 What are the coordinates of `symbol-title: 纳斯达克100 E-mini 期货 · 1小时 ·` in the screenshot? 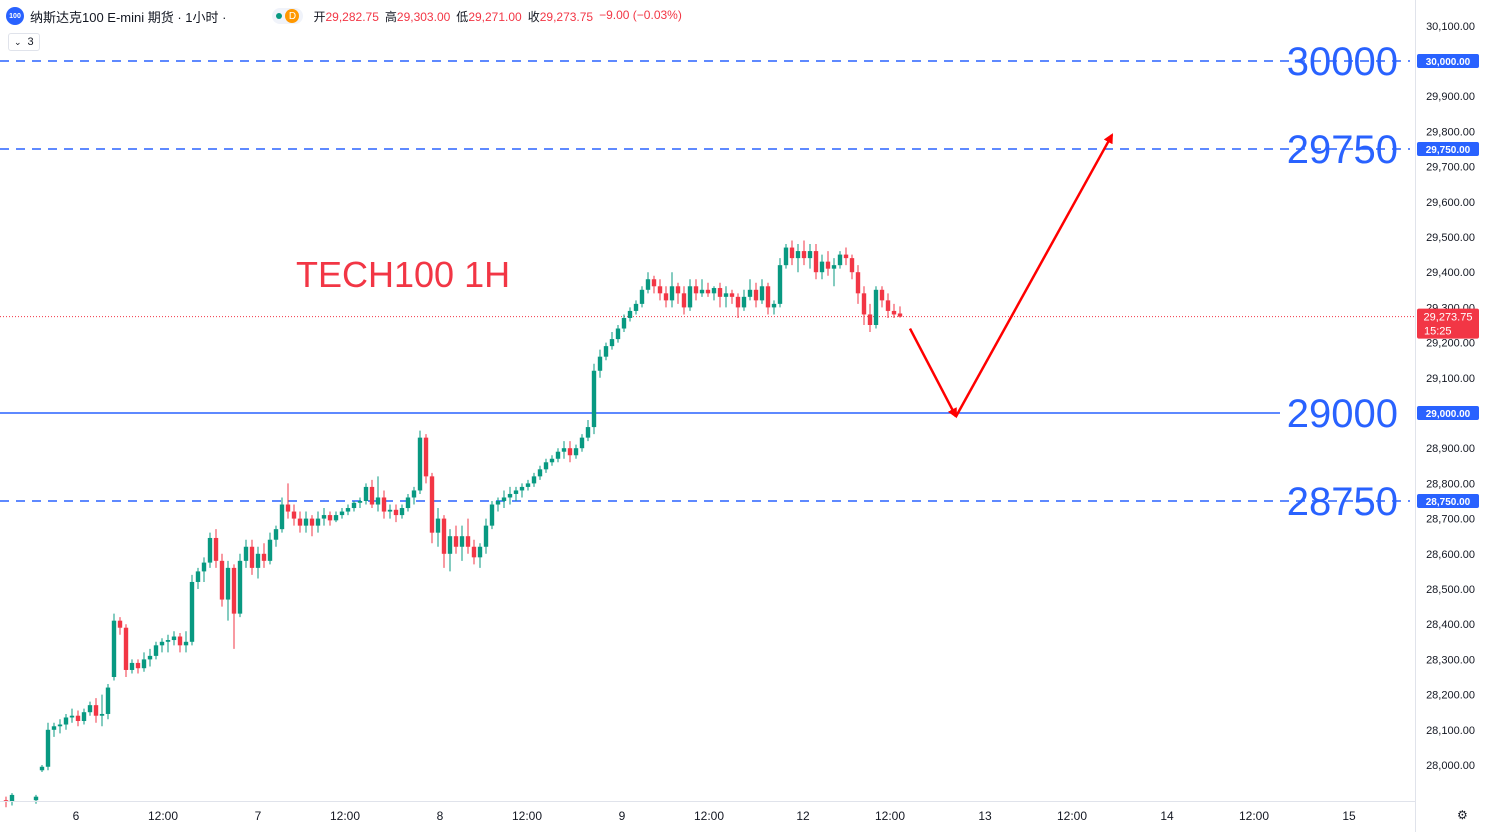 It's located at (128, 17).